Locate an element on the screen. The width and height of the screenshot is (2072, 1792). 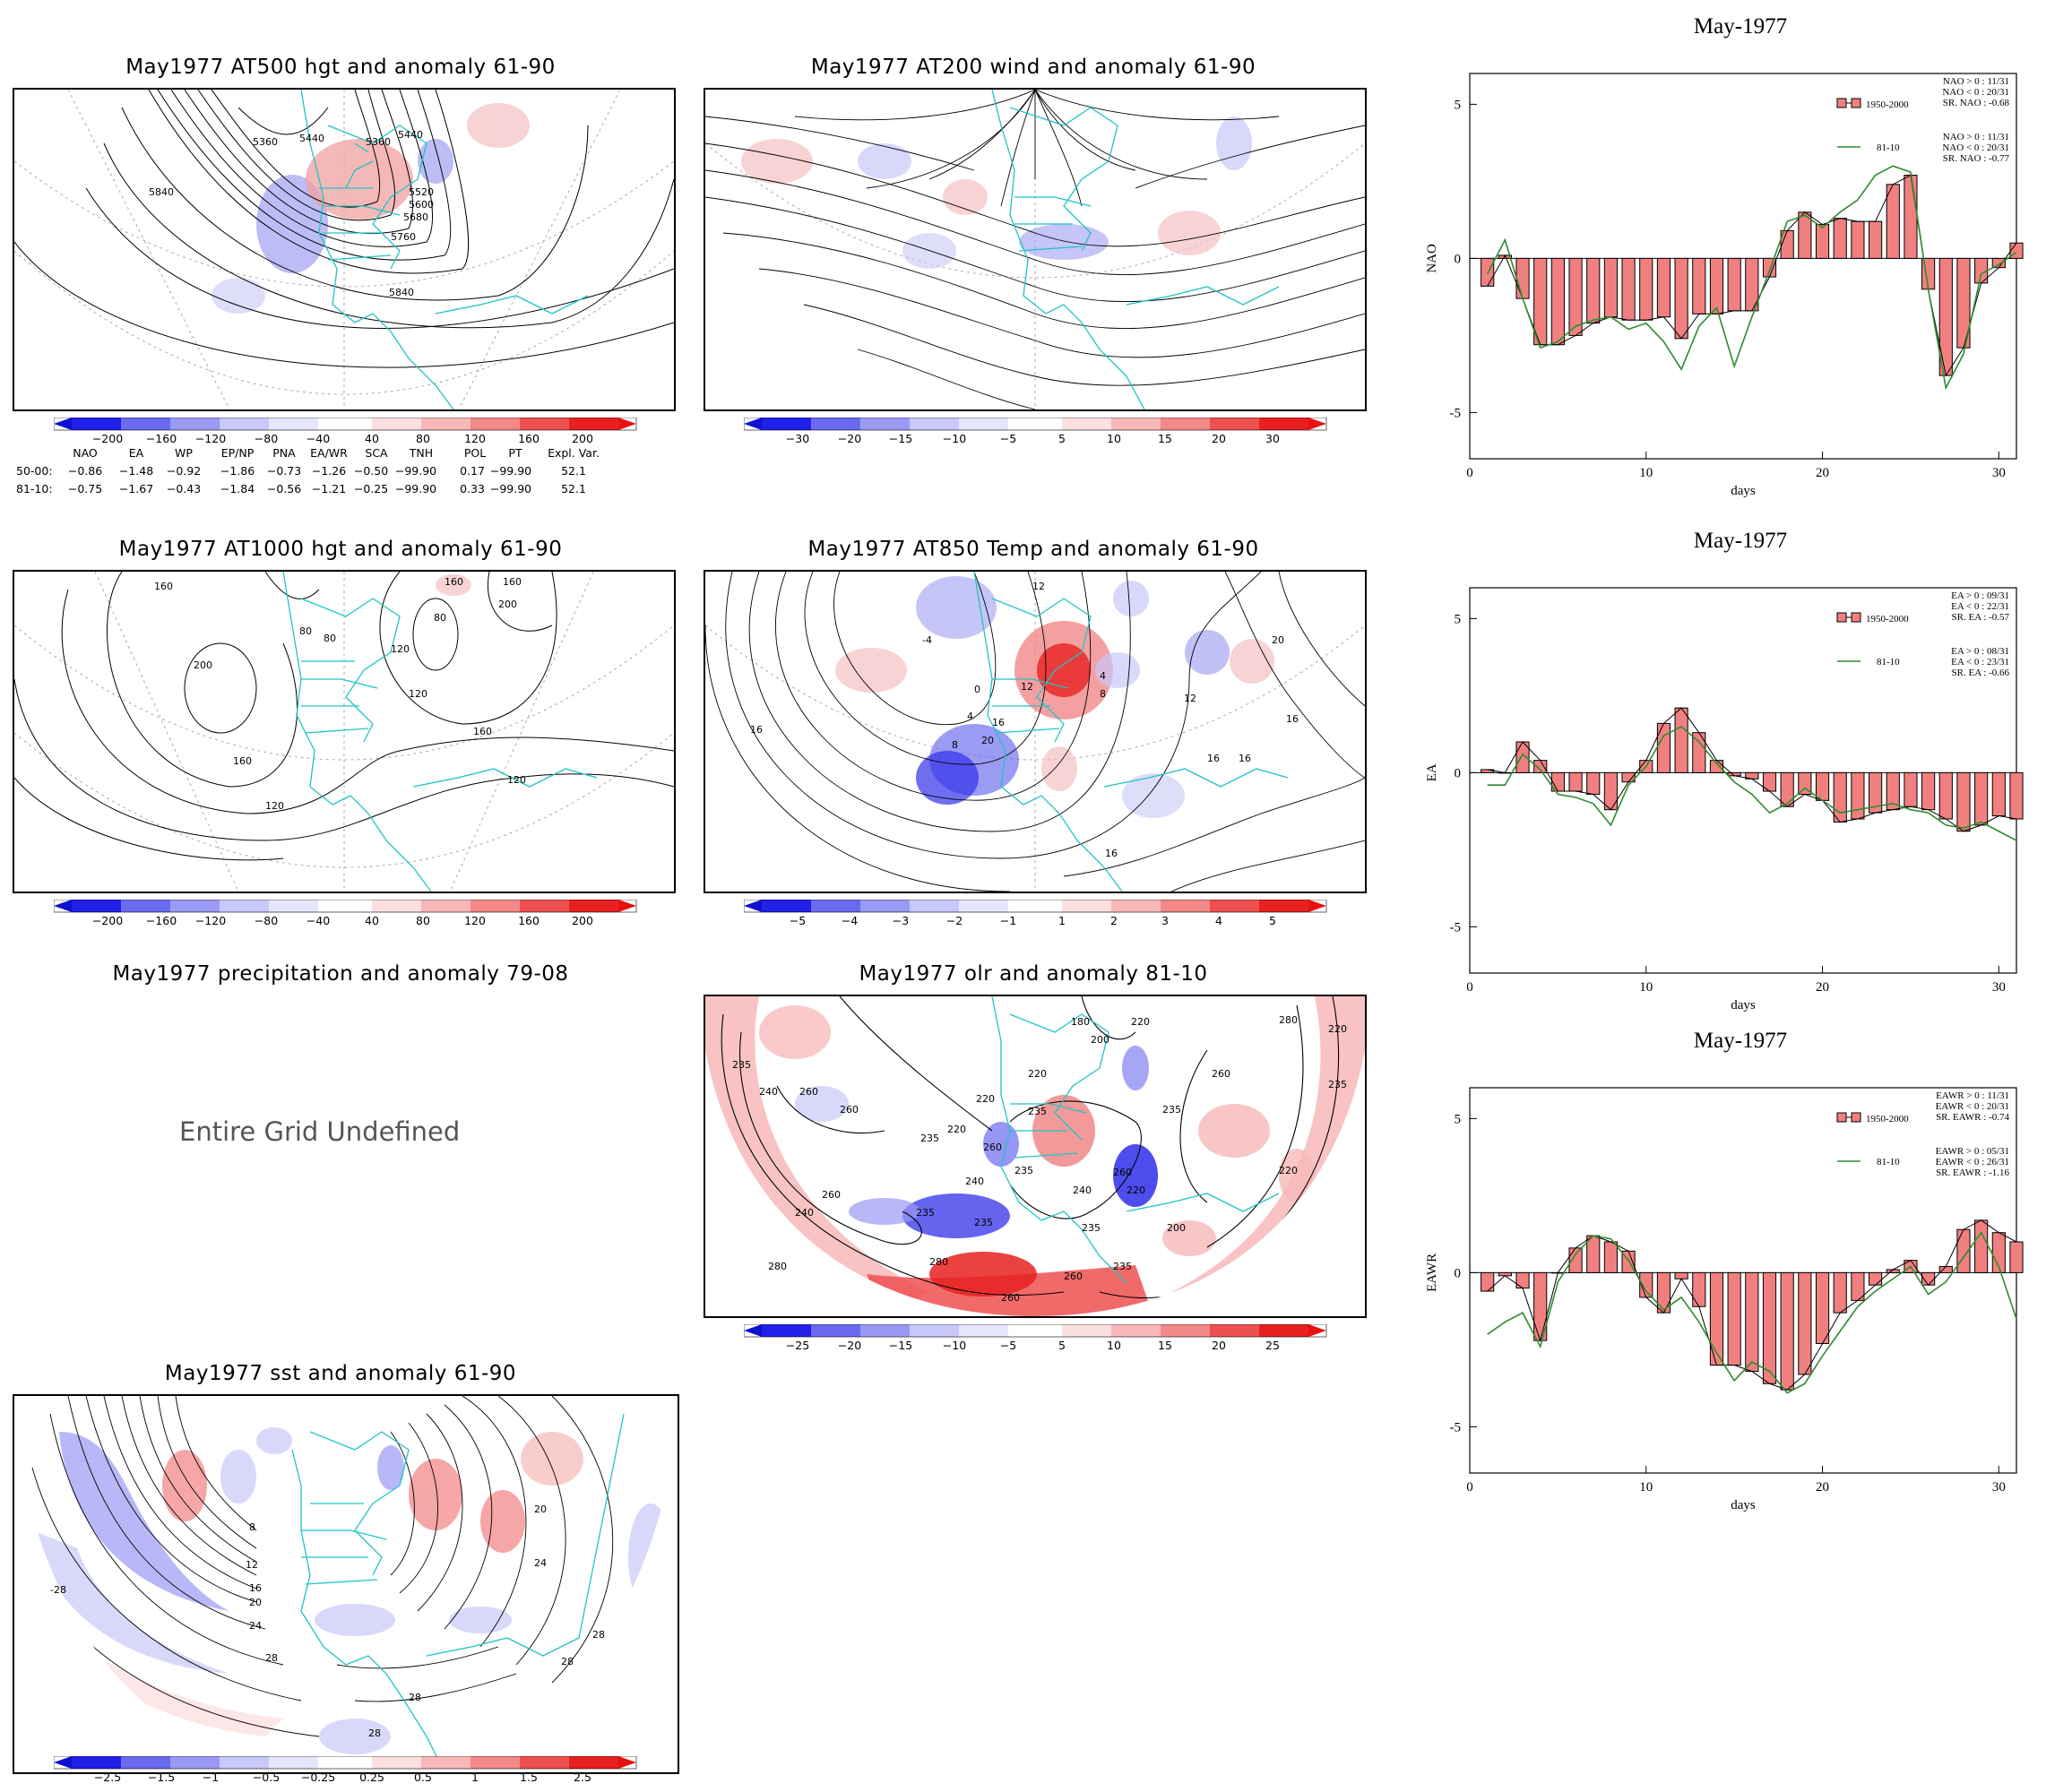
map-title-at850: May1977 AT850 Temp and anomaly 61-90 is located at coordinates (1033, 549).